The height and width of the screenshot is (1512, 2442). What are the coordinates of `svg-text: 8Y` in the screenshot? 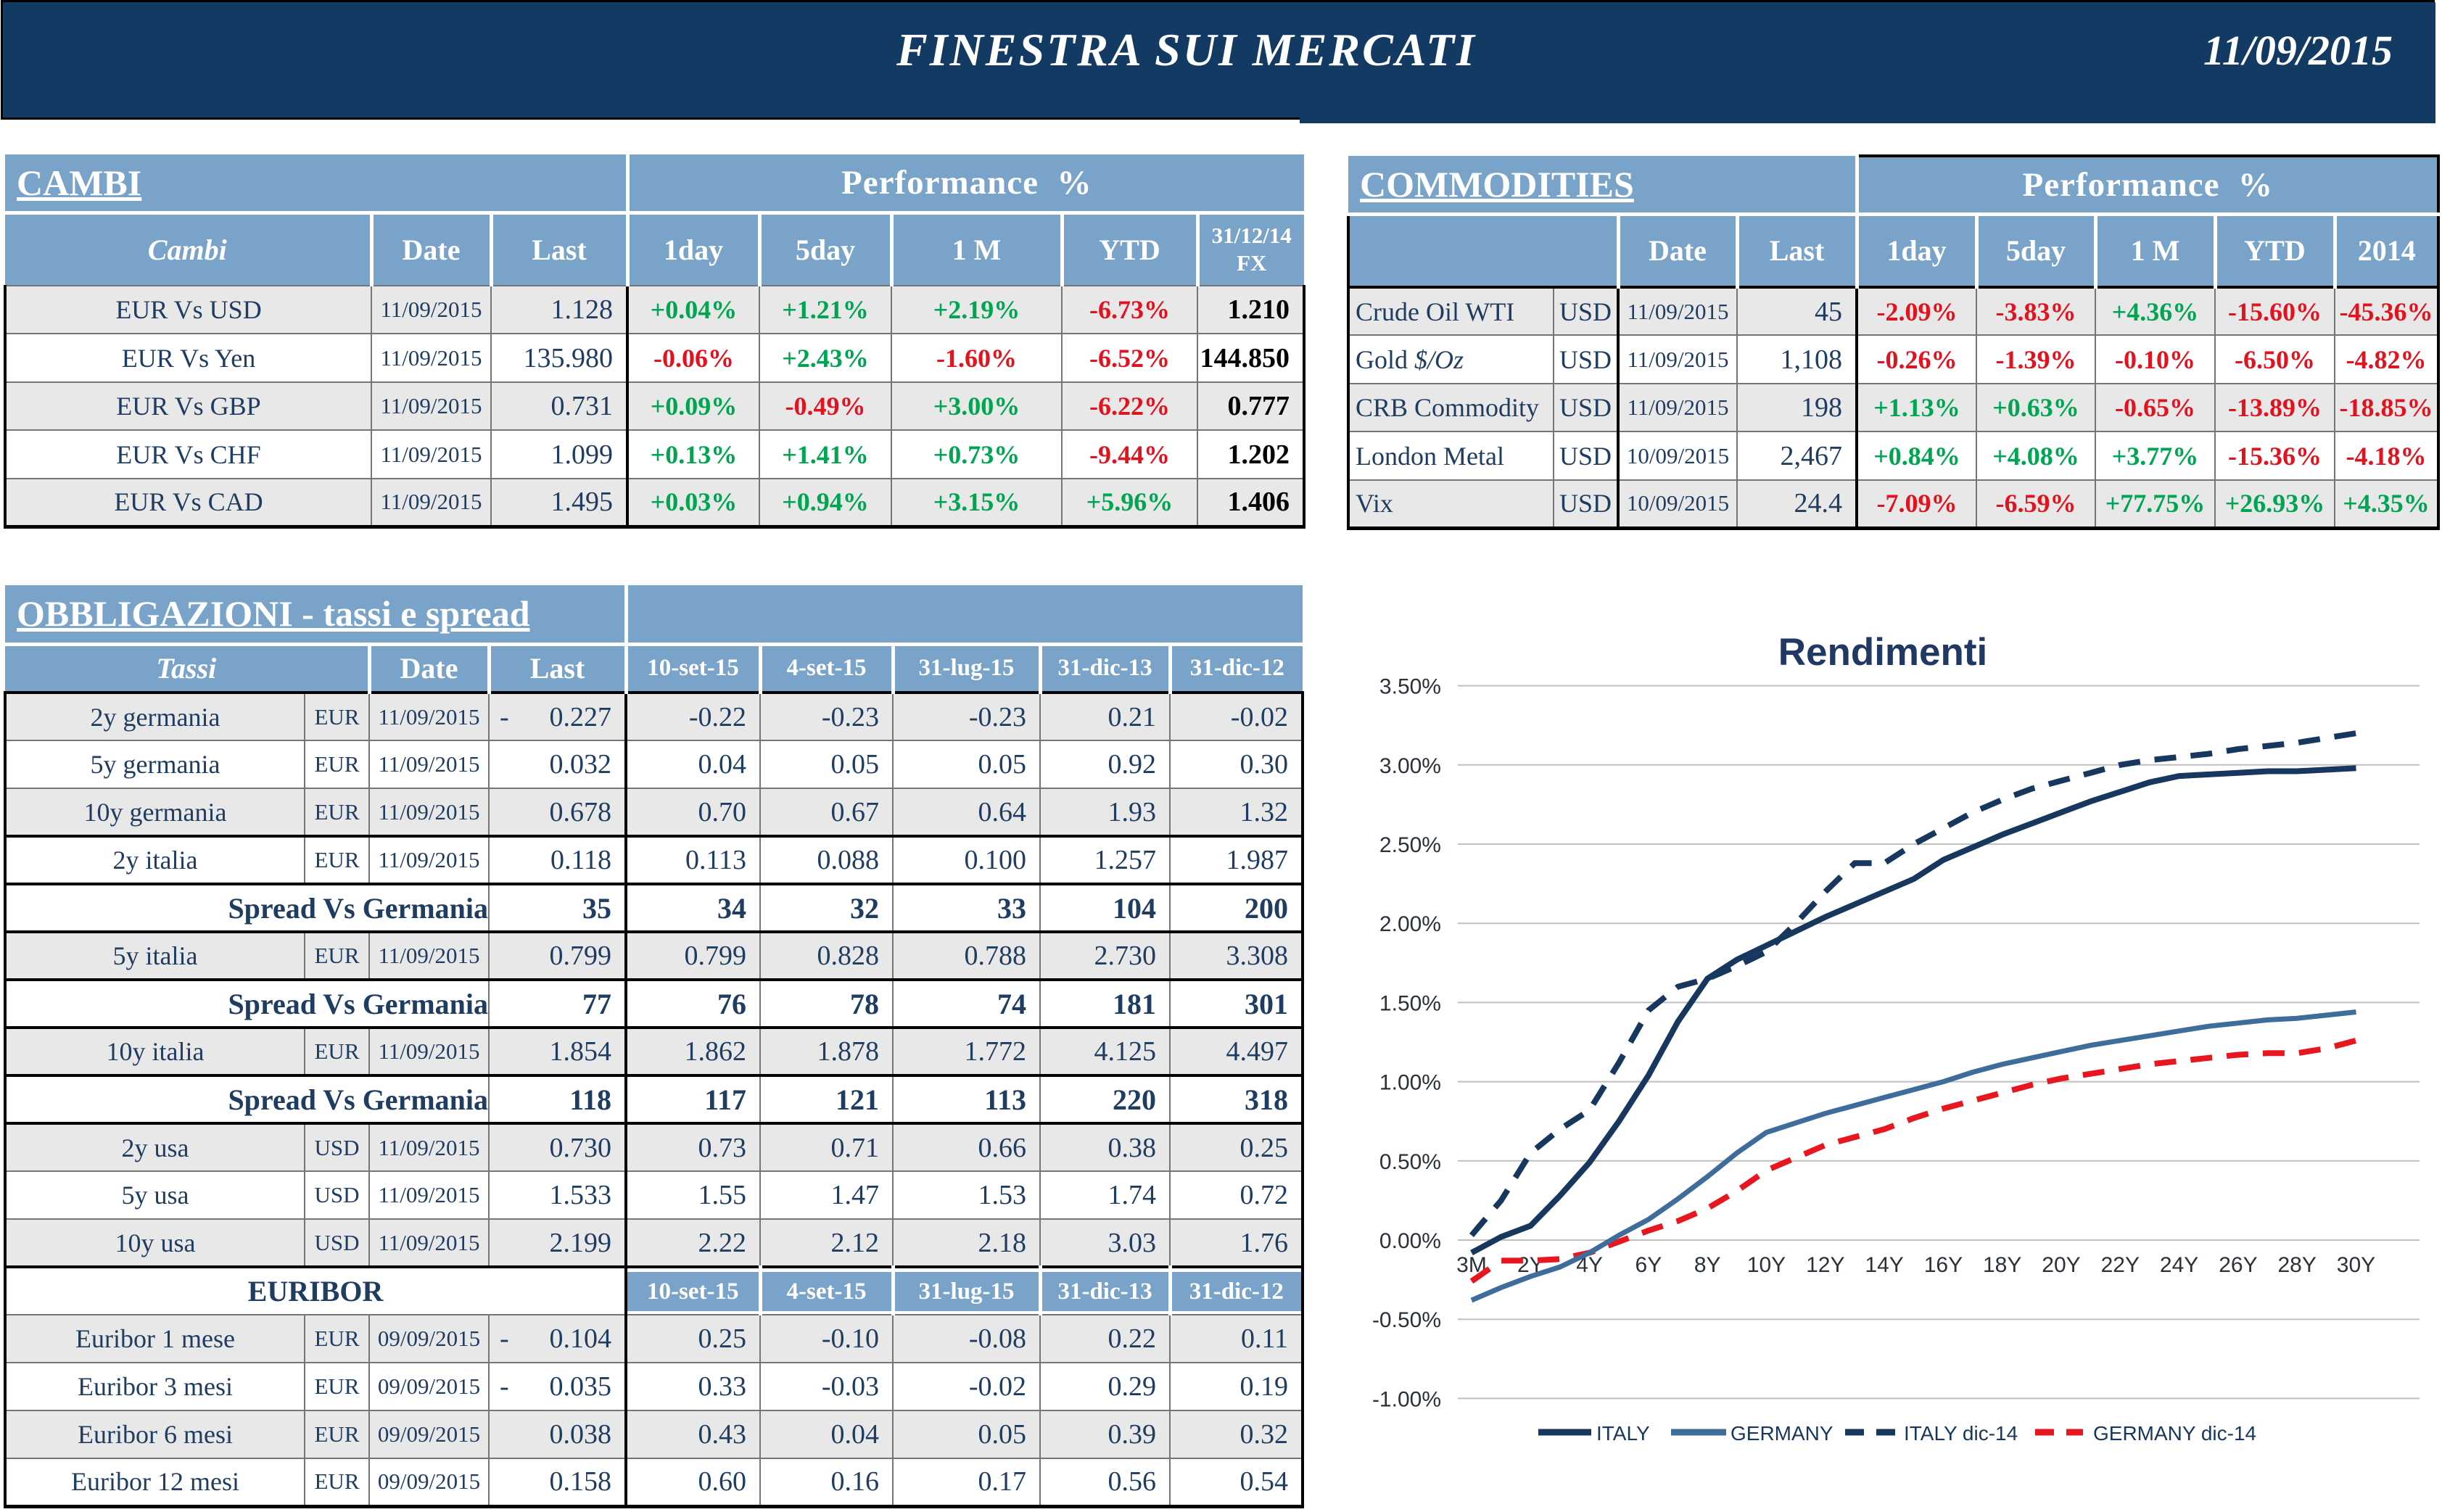 It's located at (1707, 1265).